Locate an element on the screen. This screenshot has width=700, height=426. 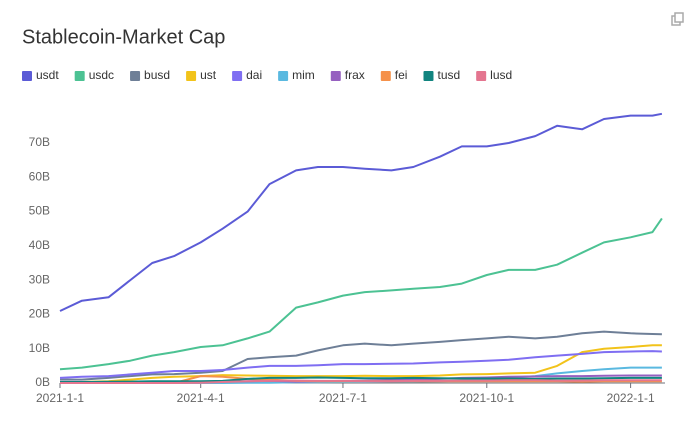
legend-label: lusd is located at coordinates (501, 75).